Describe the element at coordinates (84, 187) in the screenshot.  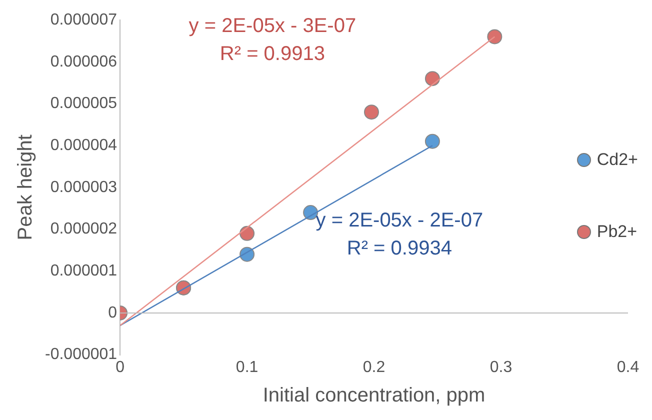
I see `y-tick-label: 0.000003` at that location.